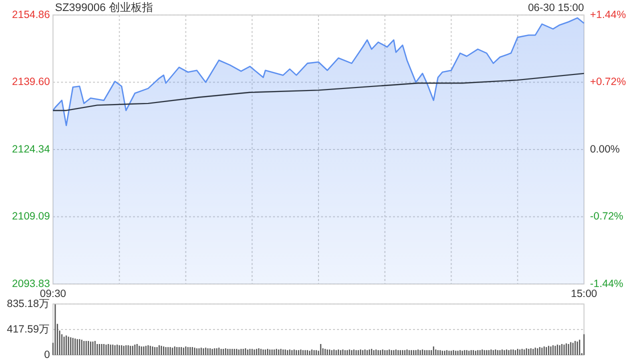 This screenshot has height=360, width=640. I want to click on x-tick-label: 15:00, so click(584, 294).